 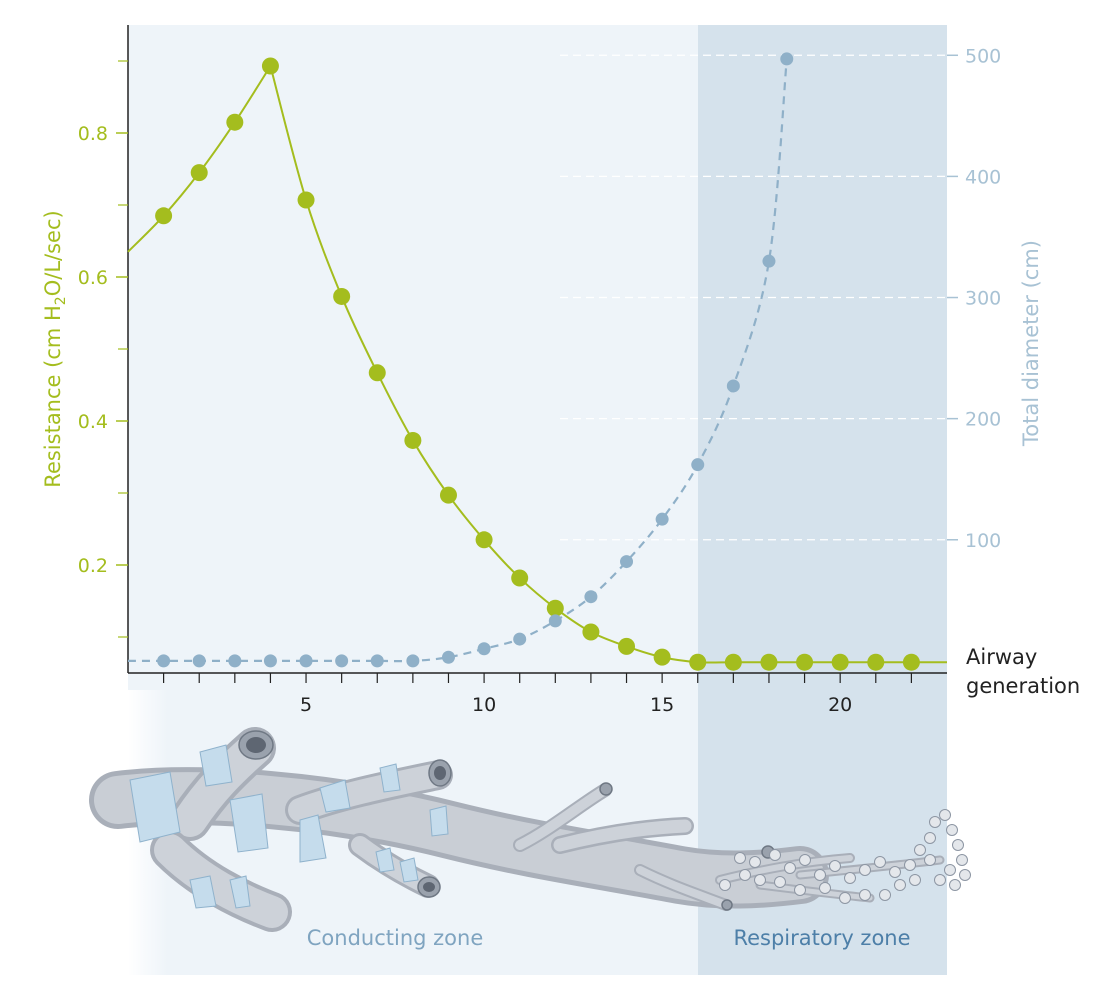 I want to click on left-tick-label: 0.8, so click(x=93, y=134).